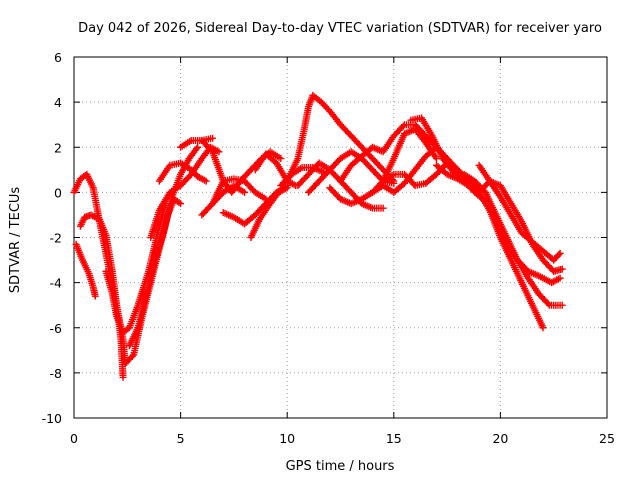 This screenshot has width=640, height=480. I want to click on y-tick-label: -4, so click(56, 283).